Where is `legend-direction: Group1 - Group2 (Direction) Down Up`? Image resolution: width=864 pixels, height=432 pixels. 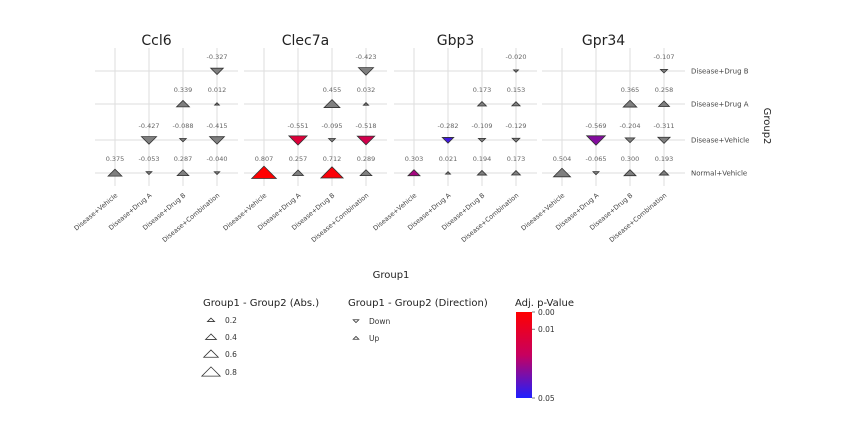 legend-direction: Group1 - Group2 (Direction) Down Up is located at coordinates (418, 320).